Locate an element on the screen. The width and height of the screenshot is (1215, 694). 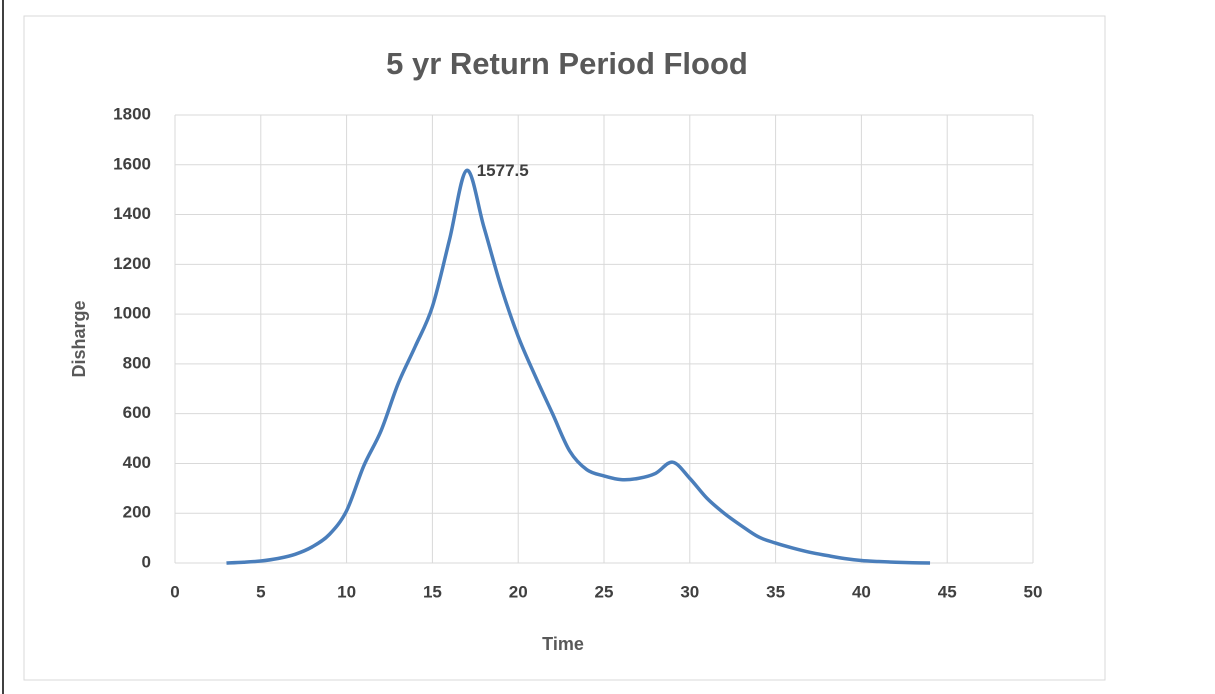
y-tick-label: 200 is located at coordinates (137, 512).